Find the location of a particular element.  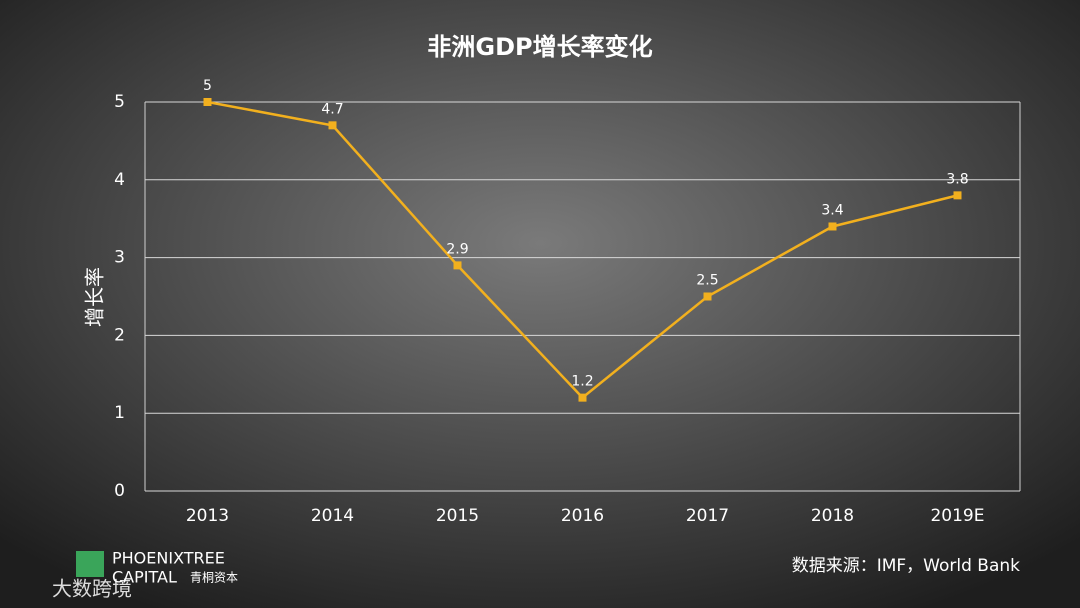

source-note: 数据来源：IMF，World Bank is located at coordinates (906, 566).